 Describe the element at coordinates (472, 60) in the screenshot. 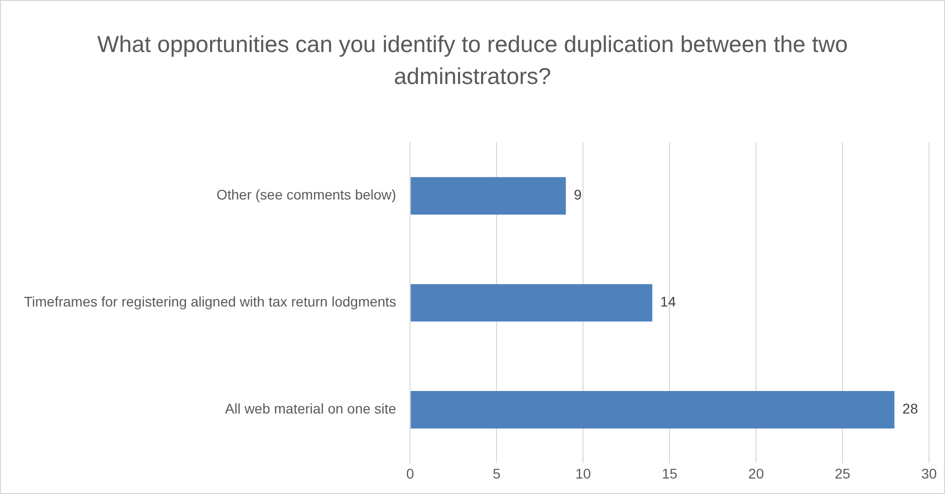

I see `chart-title: What opportunities can you identify to reduce duplication between the two administrators?` at that location.